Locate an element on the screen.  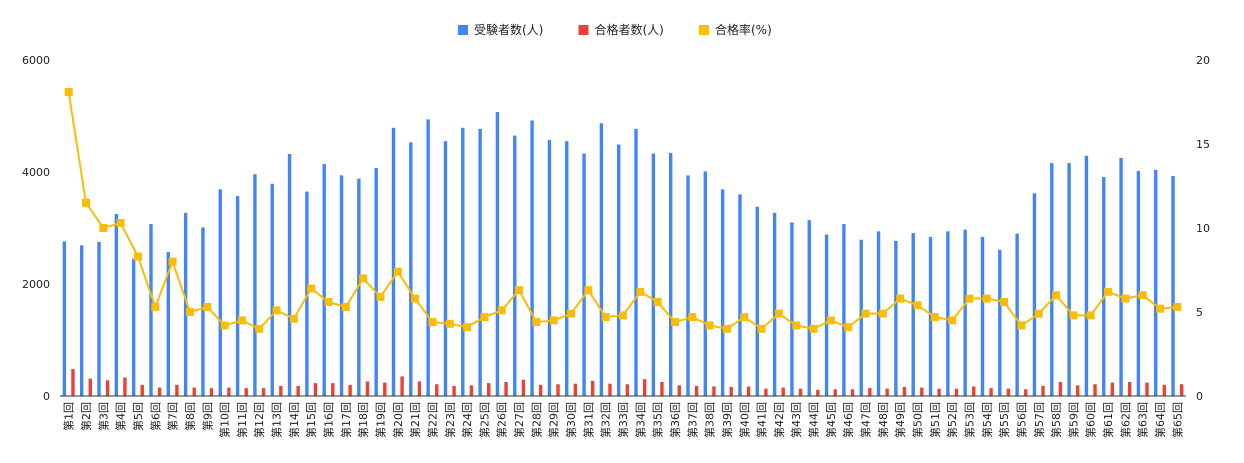
legend-label: 受験者数(人) is located at coordinates (508, 29).